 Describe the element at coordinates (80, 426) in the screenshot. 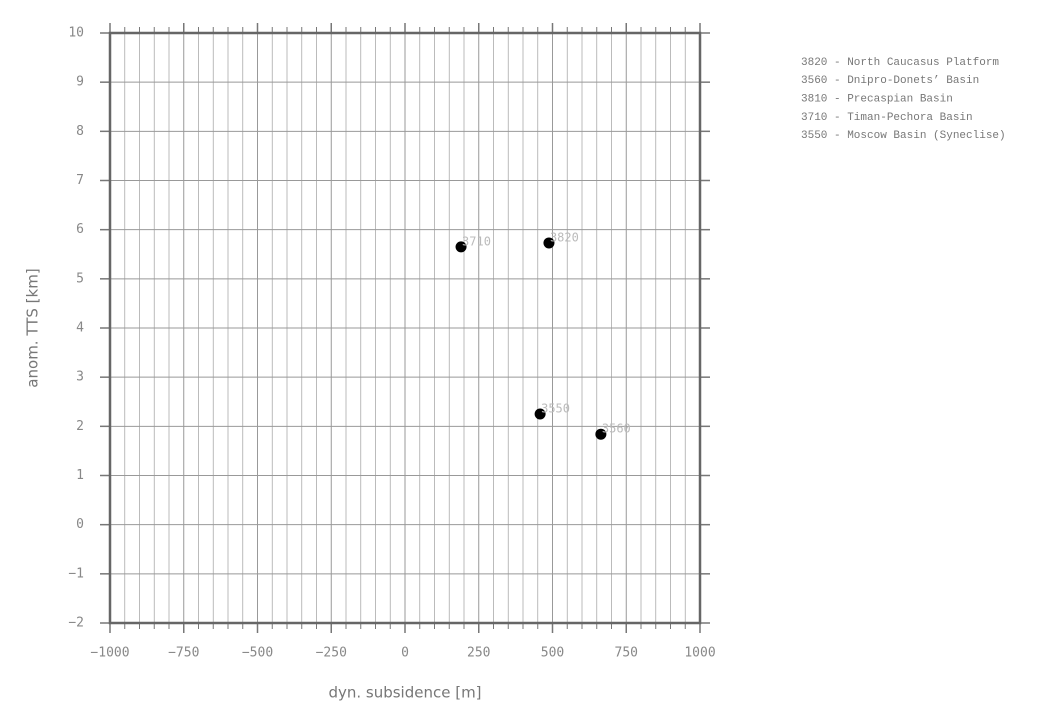

I see `y-tick-label: 2` at that location.